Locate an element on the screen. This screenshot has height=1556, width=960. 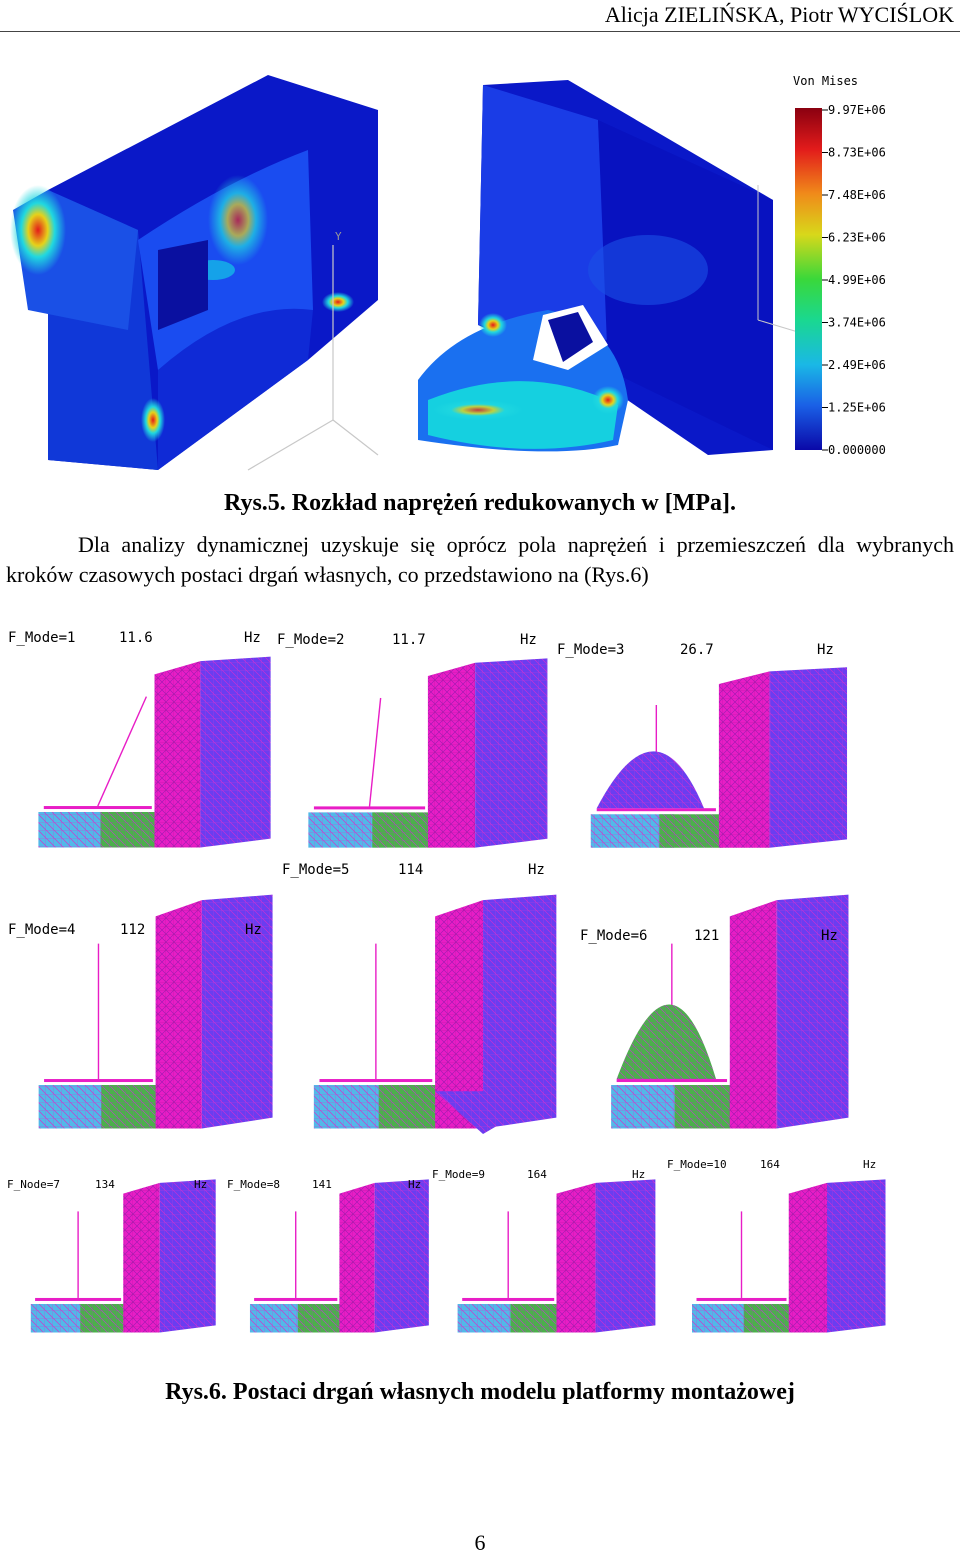
stress-model-right is located at coordinates (595, 267).